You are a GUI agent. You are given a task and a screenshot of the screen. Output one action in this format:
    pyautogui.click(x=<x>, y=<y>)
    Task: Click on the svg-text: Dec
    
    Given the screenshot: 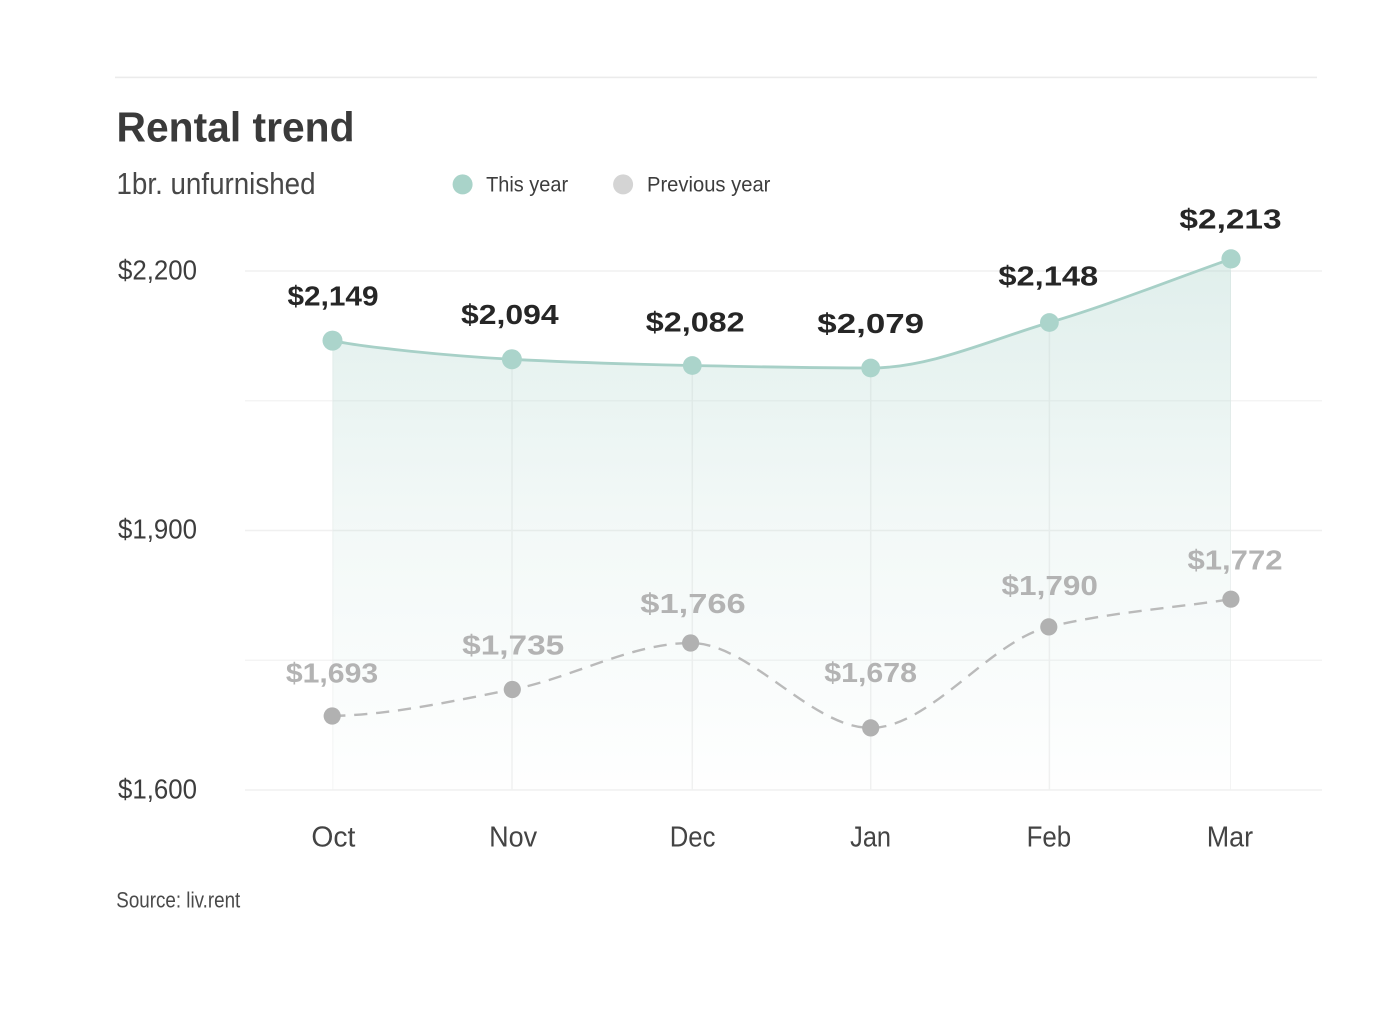 What is the action you would take?
    pyautogui.click(x=693, y=838)
    